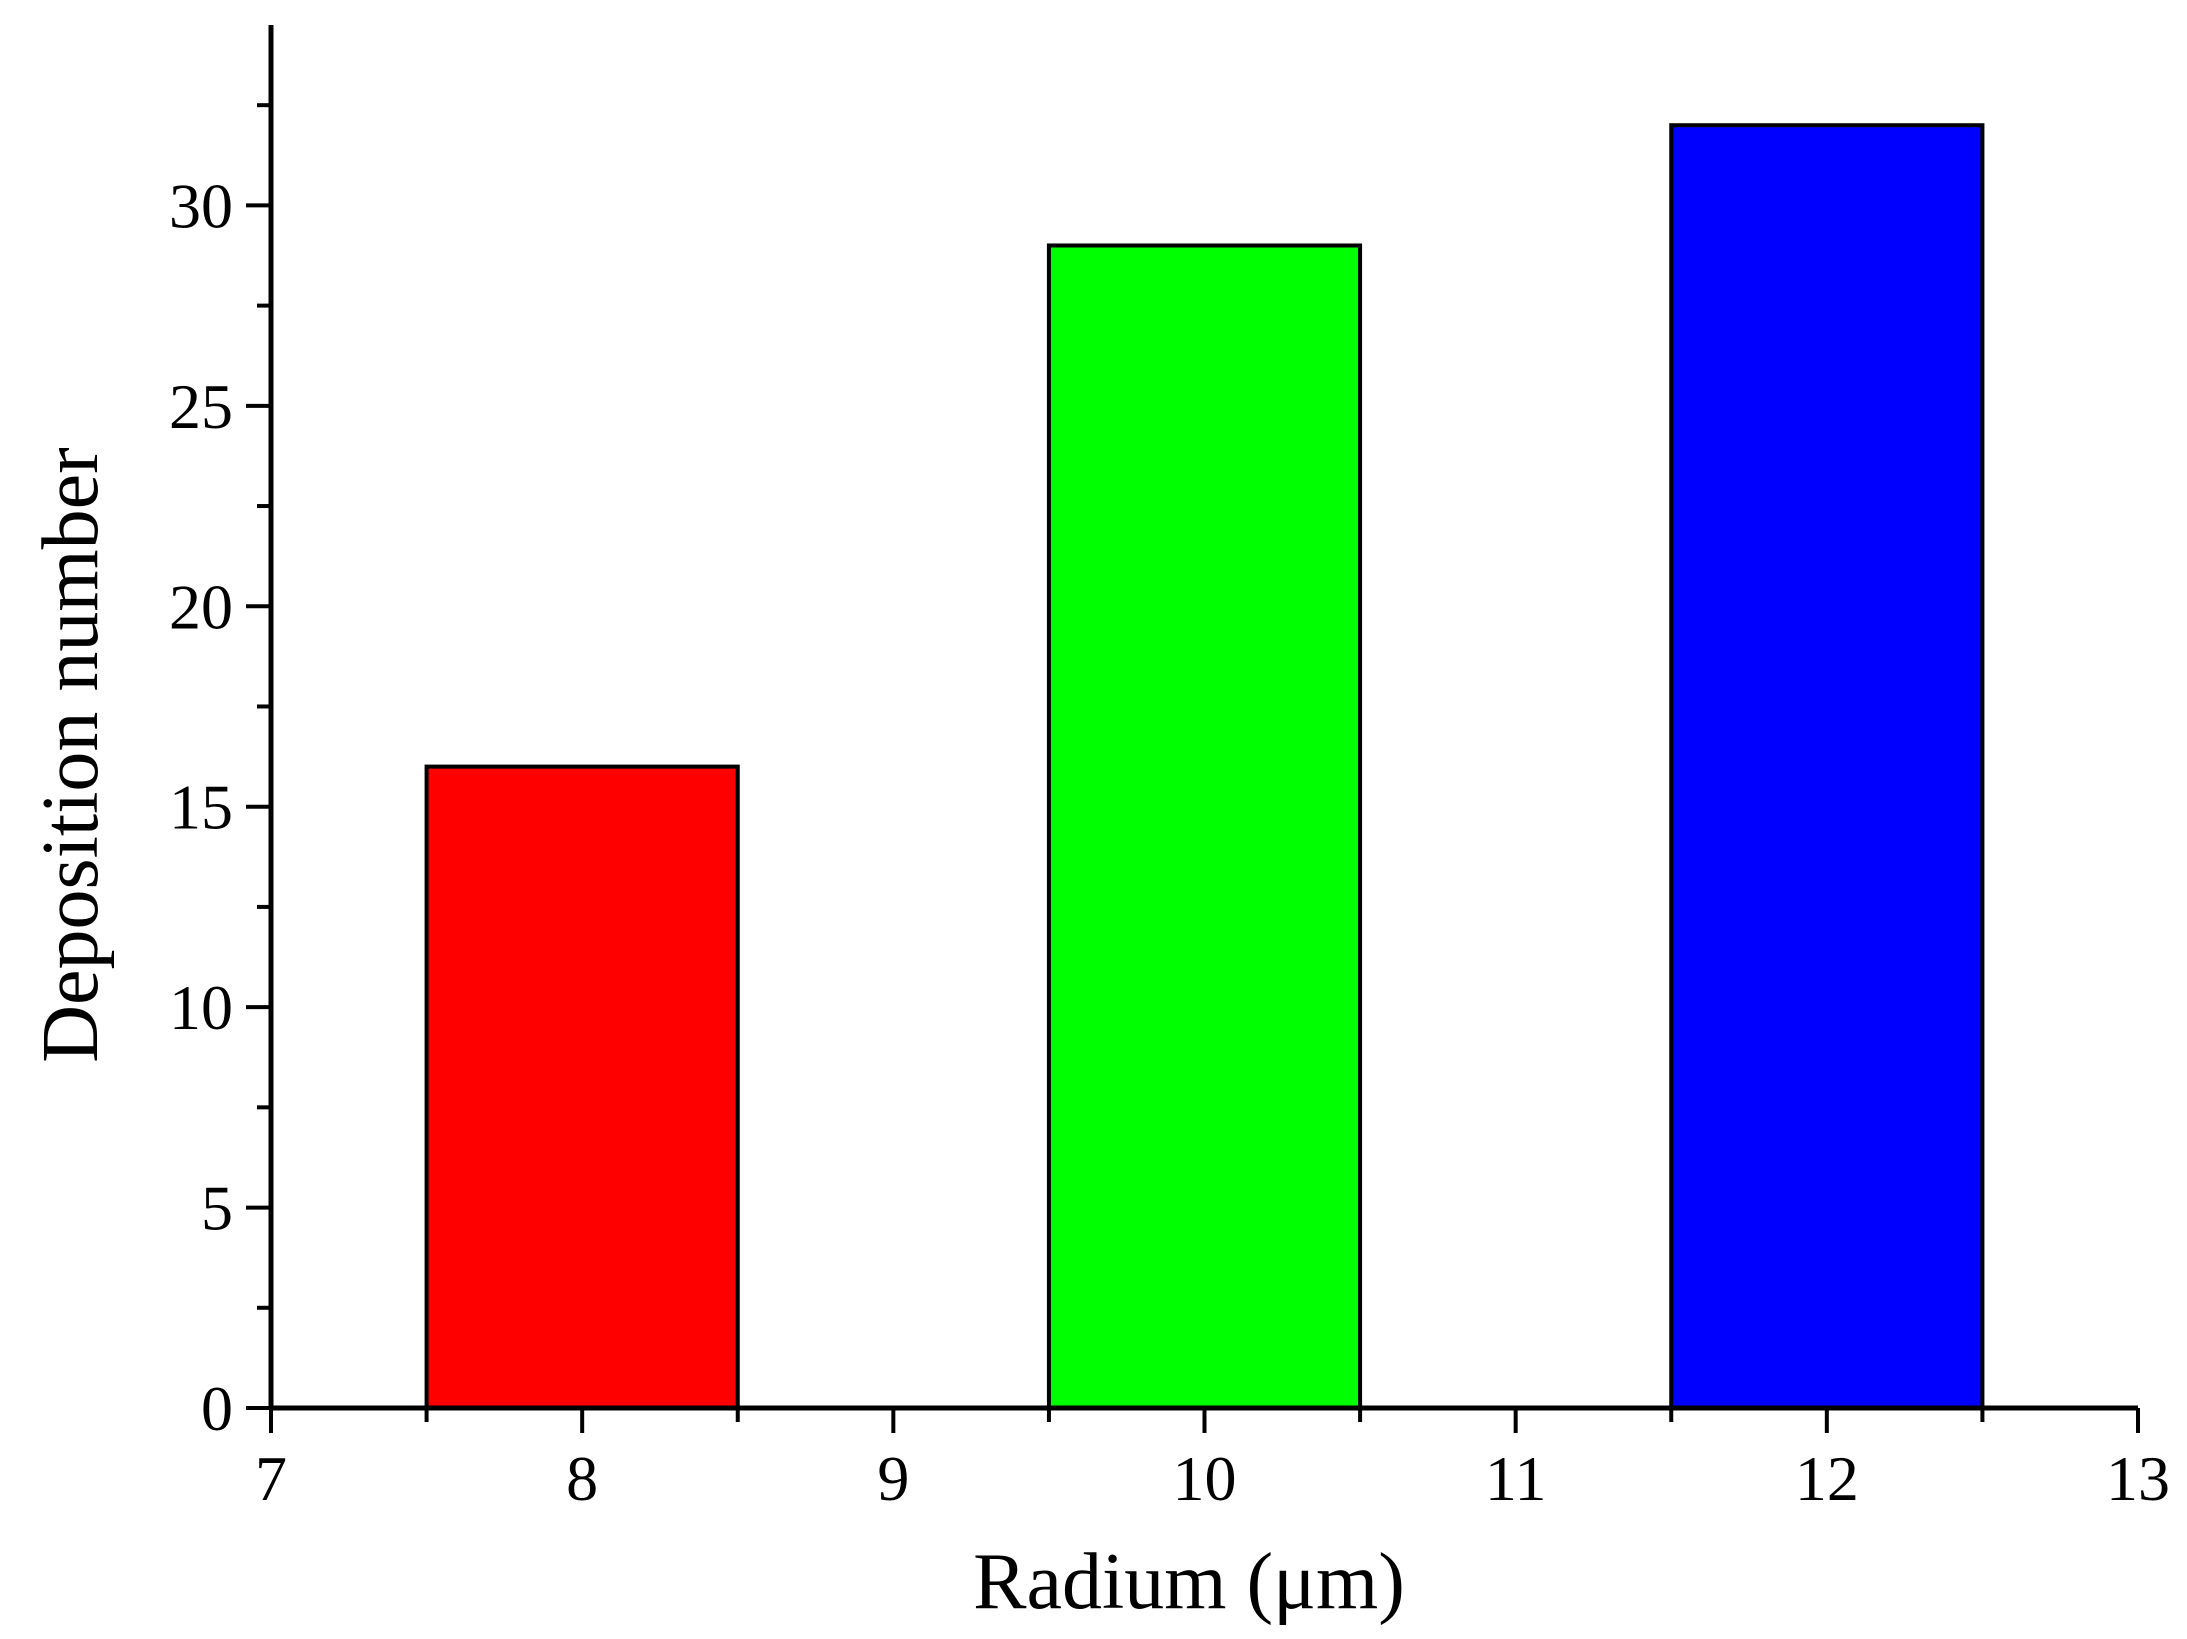 This screenshot has height=1639, width=2187. I want to click on y-tick-label-20: 20, so click(201, 606).